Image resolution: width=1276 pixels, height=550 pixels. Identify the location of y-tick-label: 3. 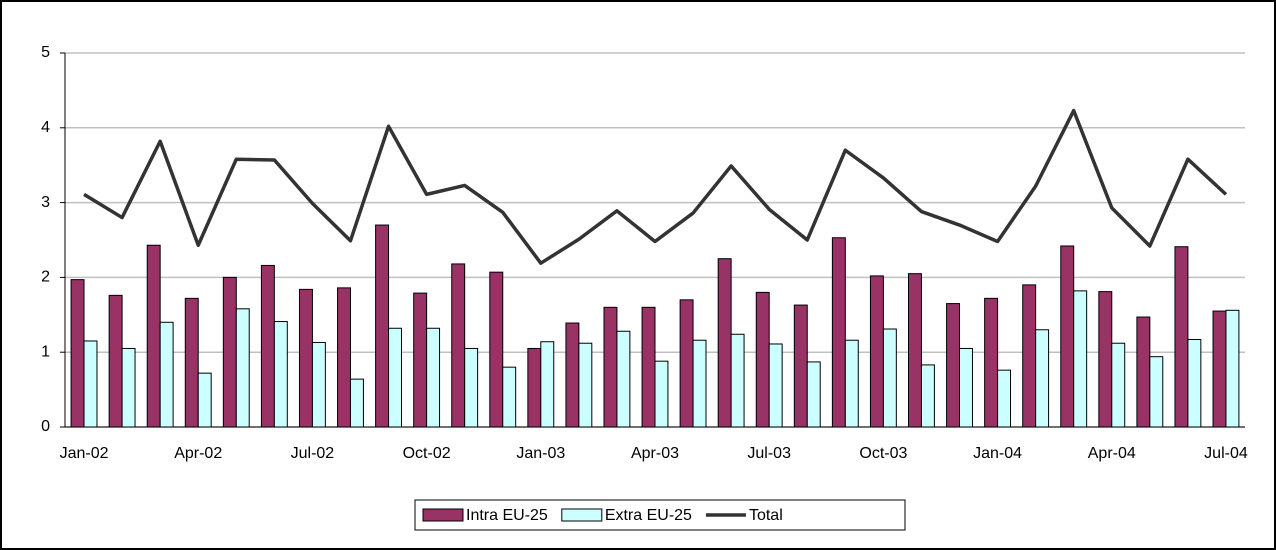
(45, 202).